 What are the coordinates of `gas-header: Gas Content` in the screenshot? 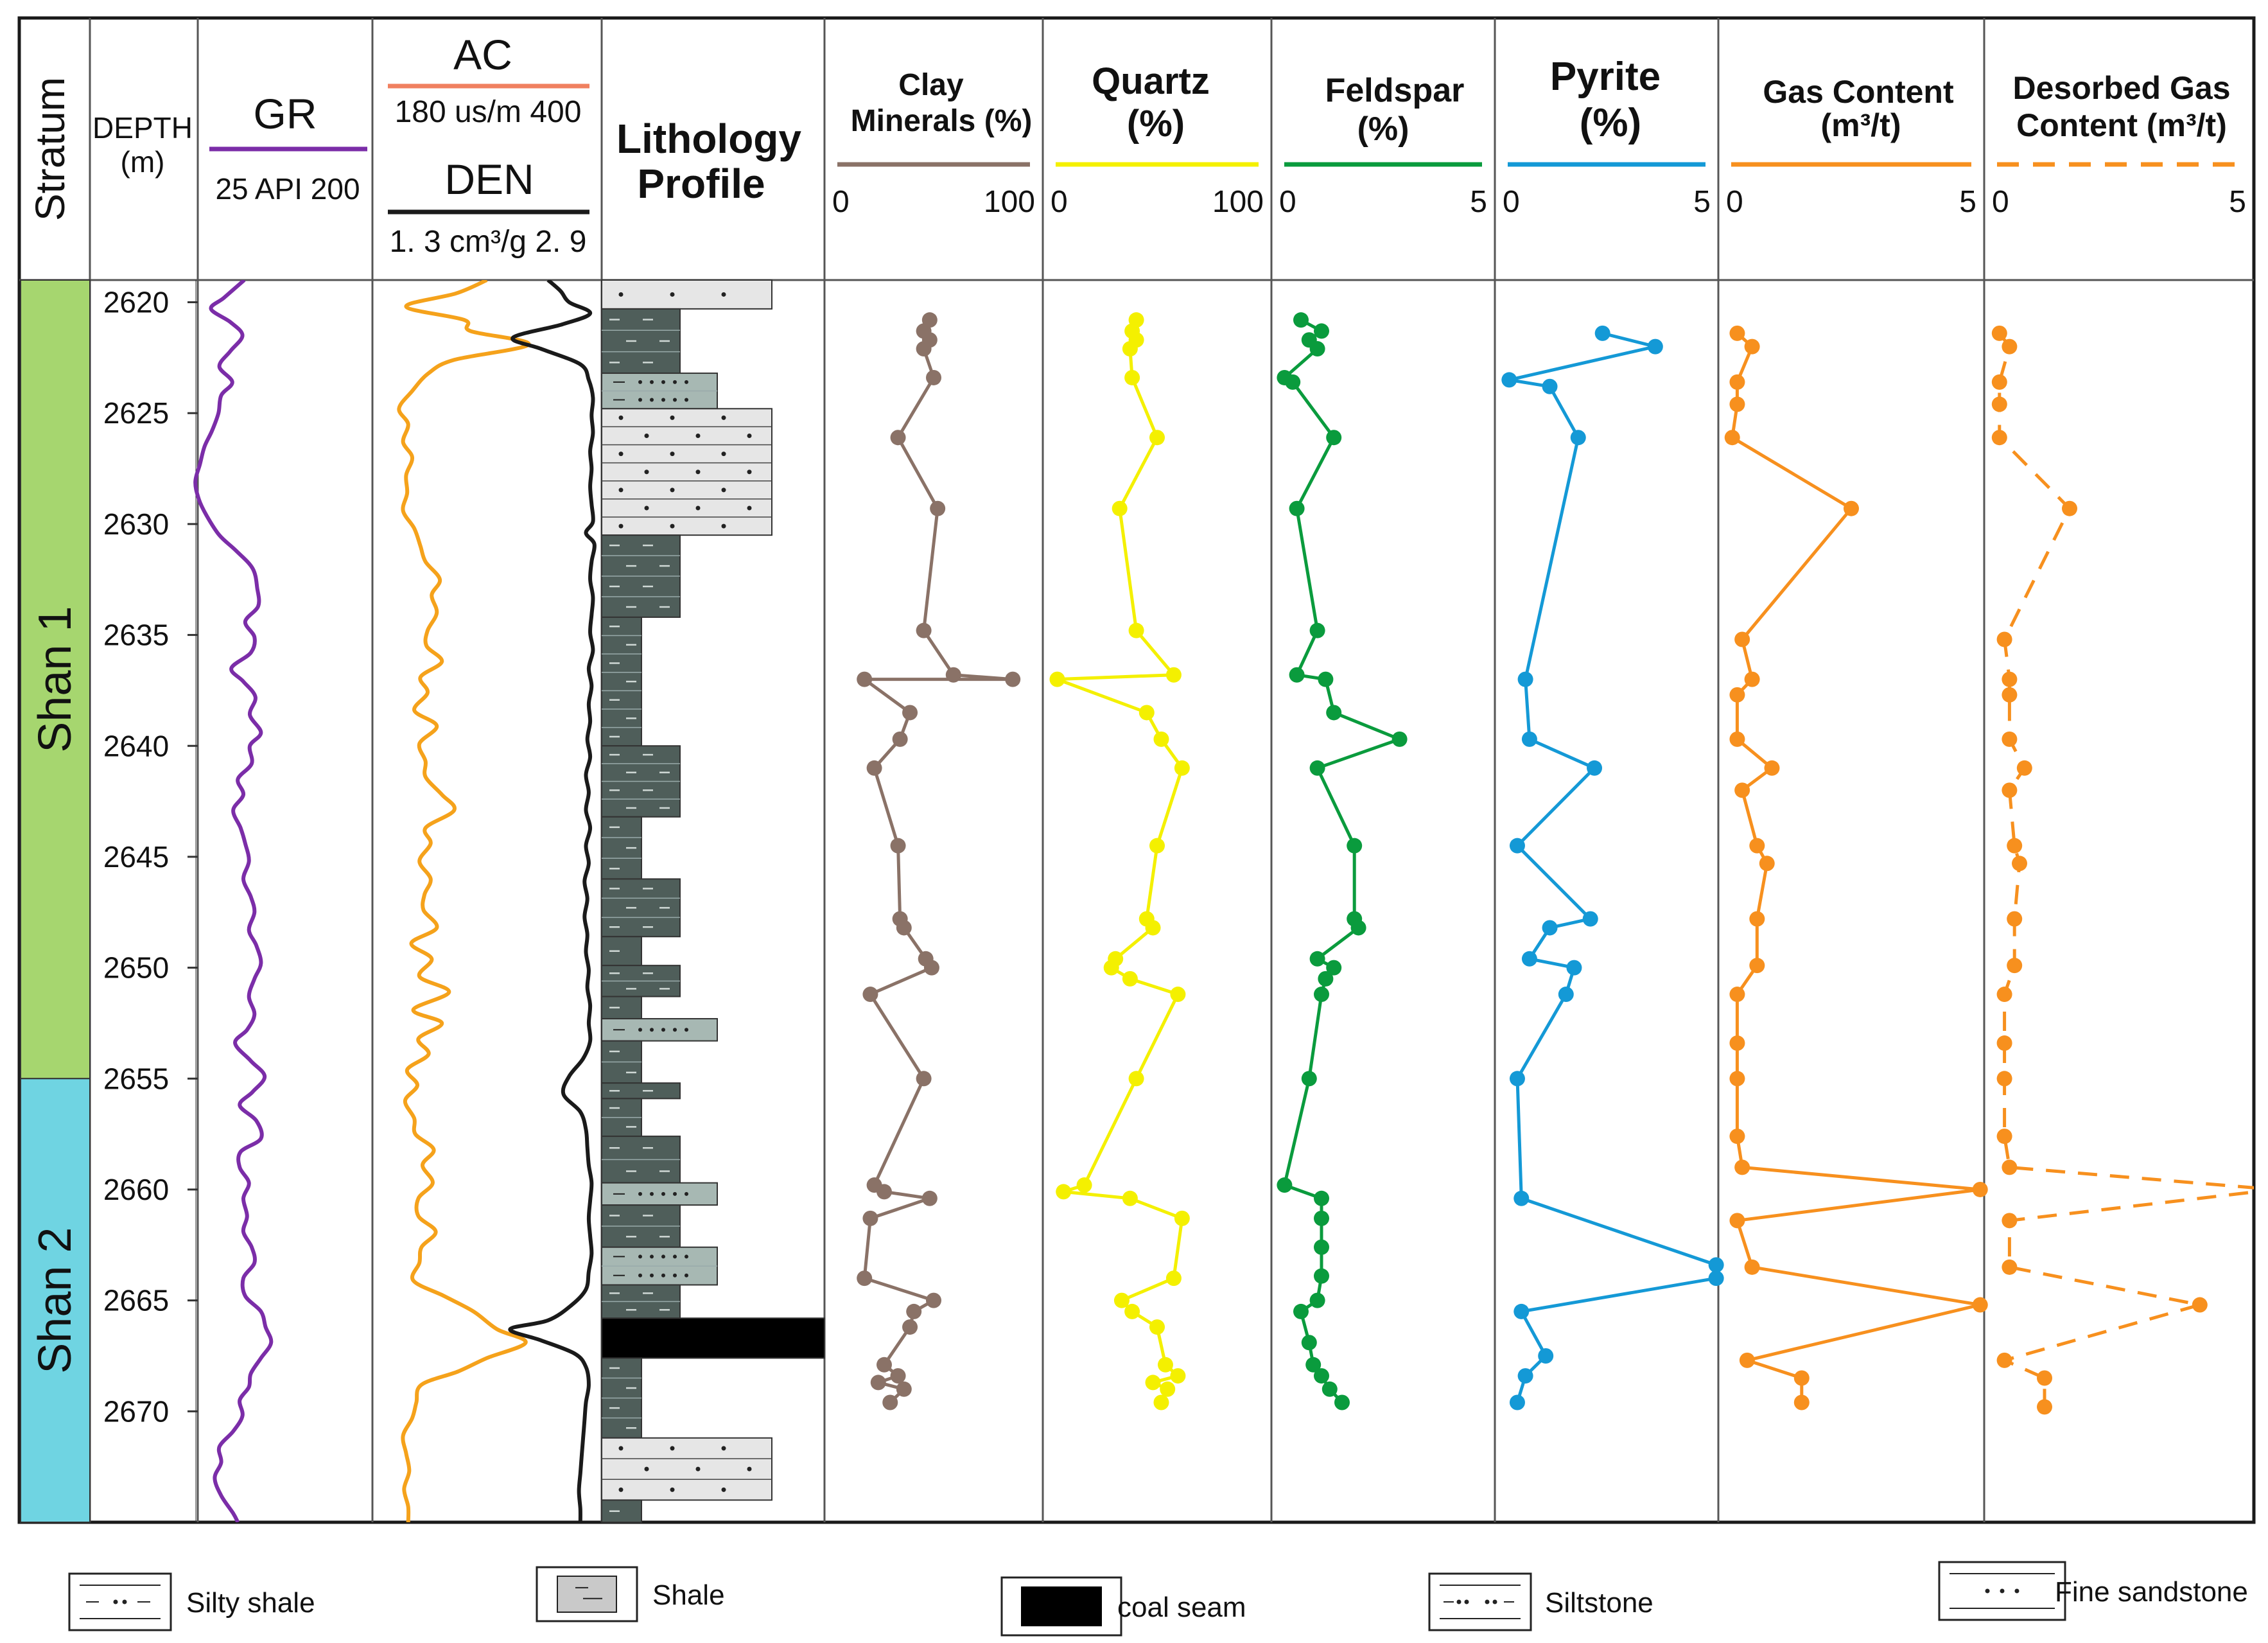 It's located at (1859, 92).